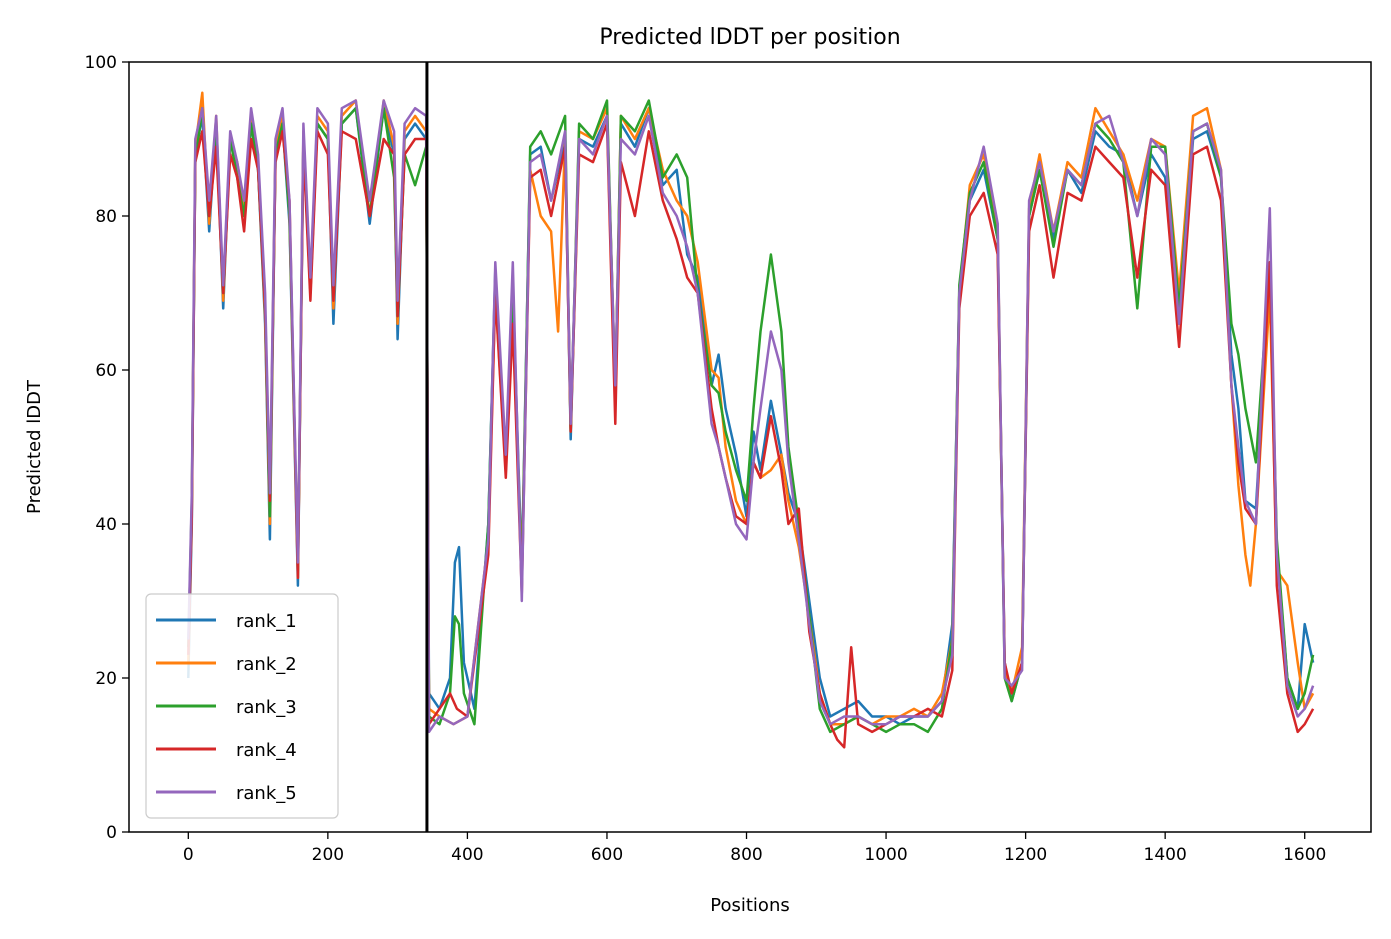  I want to click on x-tick-label: 400, so click(467, 855).